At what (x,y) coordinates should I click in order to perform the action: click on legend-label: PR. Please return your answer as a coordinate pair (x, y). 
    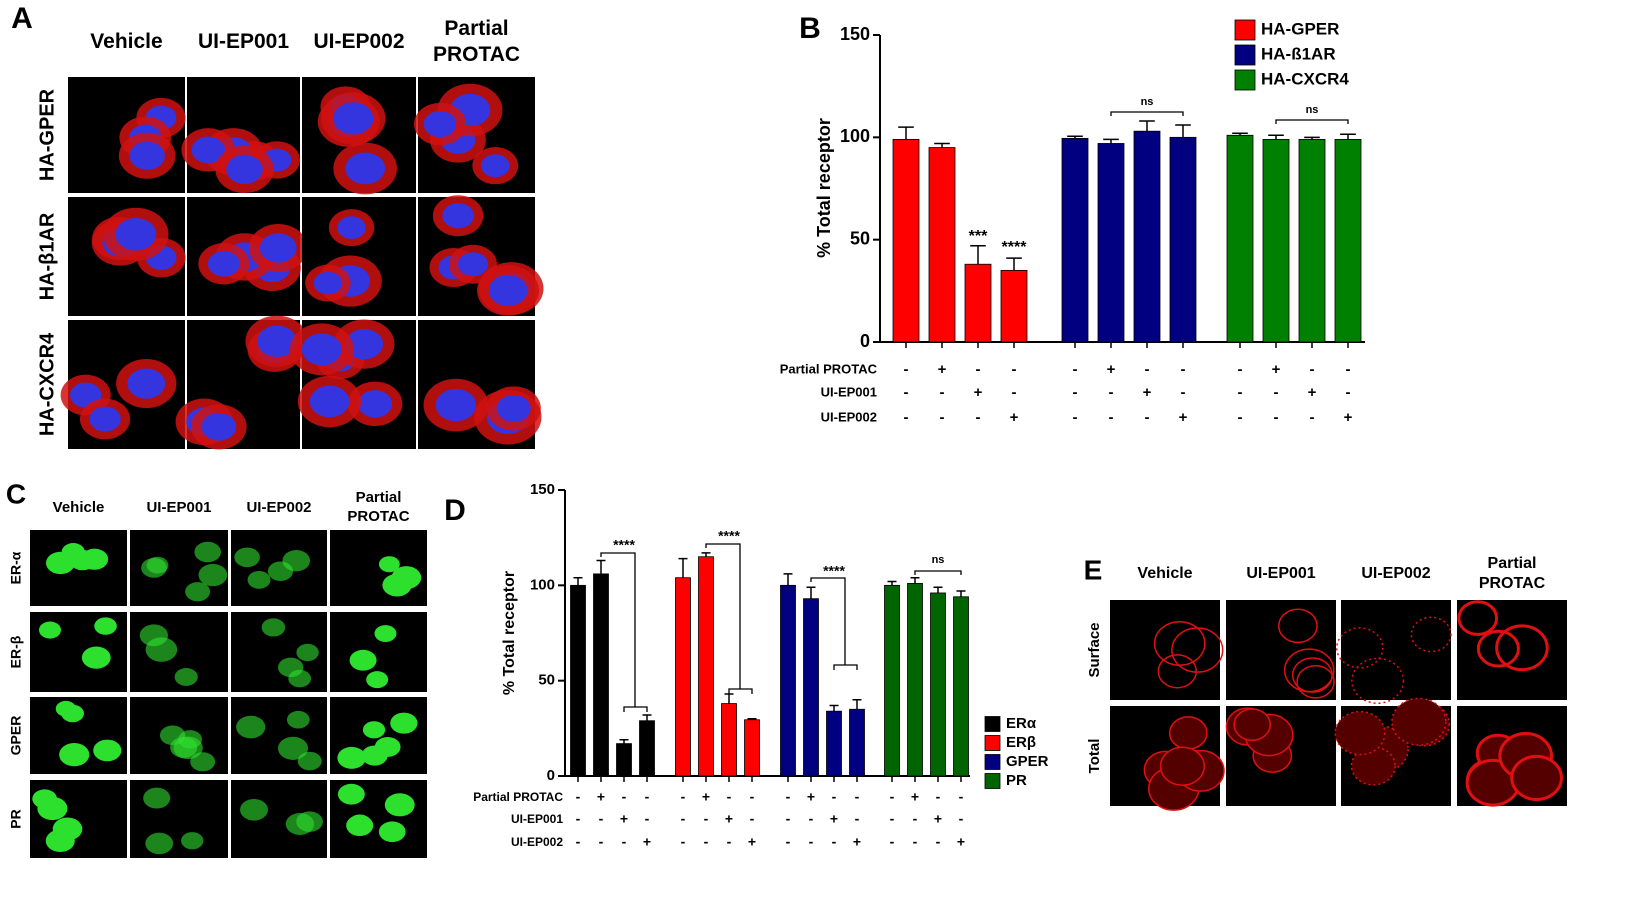
    Looking at the image, I should click on (1016, 780).